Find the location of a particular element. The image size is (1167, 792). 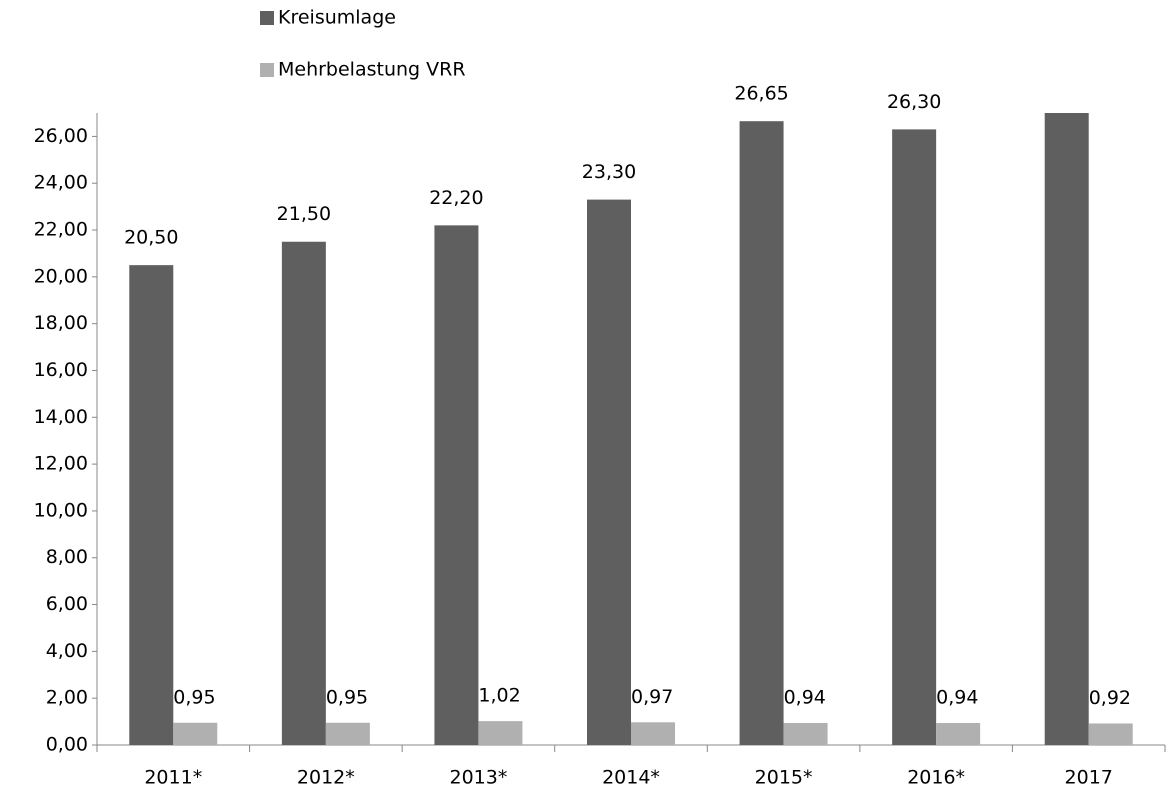

y-tick-label: 22,00 is located at coordinates (61, 230).